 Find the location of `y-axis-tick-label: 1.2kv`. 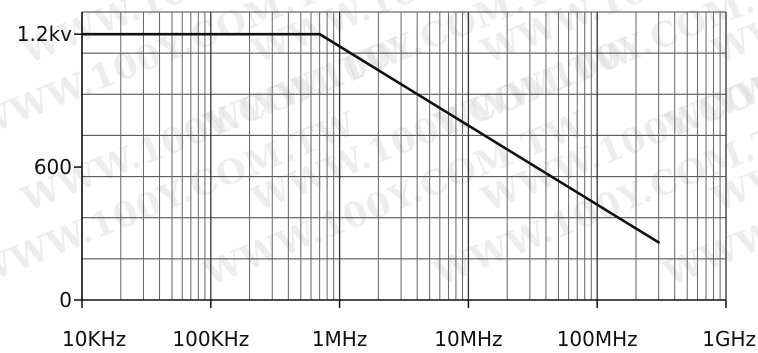

y-axis-tick-label: 1.2kv is located at coordinates (44, 34).